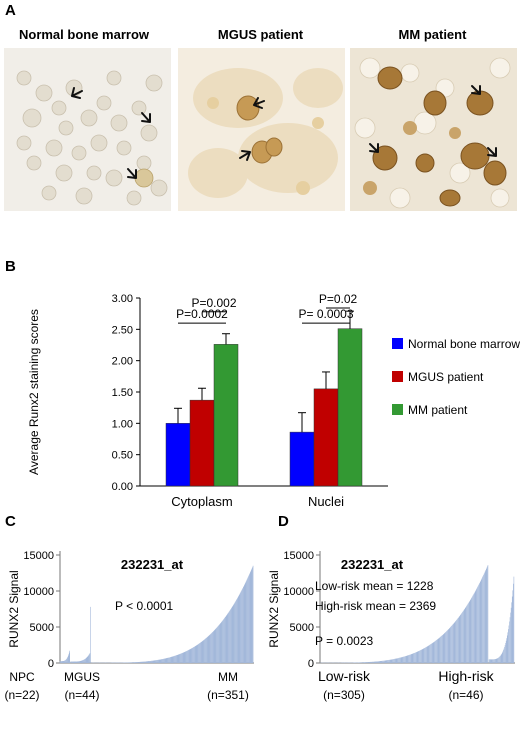 Image resolution: width=520 pixels, height=735 pixels. What do you see at coordinates (22, 677) in the screenshot?
I see `group-label: NPC` at bounding box center [22, 677].